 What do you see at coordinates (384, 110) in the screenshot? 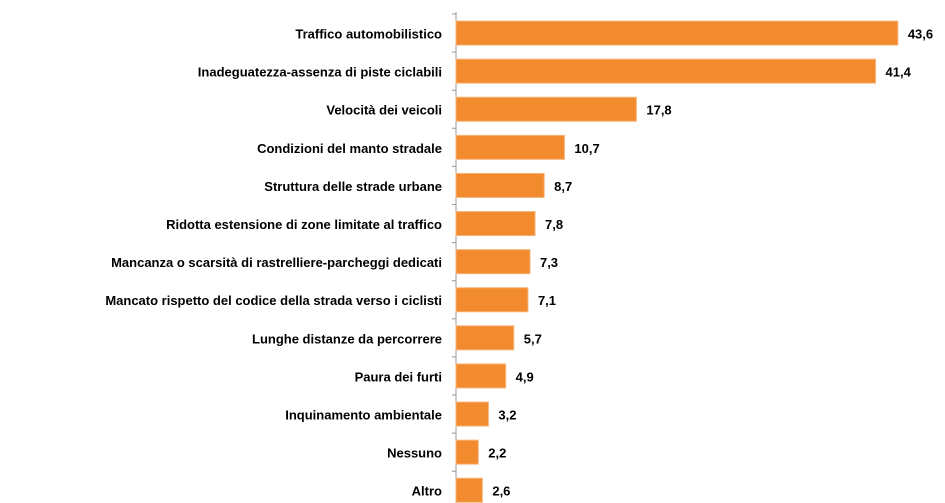
I see `category-label: Velocità dei veicoli` at bounding box center [384, 110].